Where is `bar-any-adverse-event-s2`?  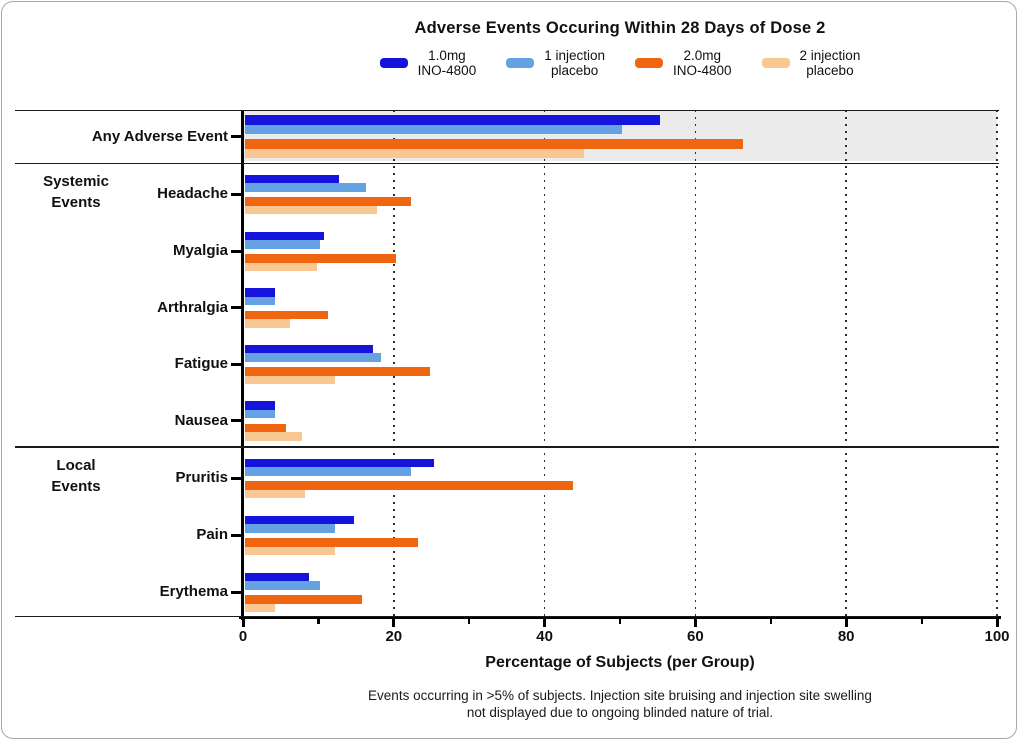
bar-any-adverse-event-s2 is located at coordinates (493, 144).